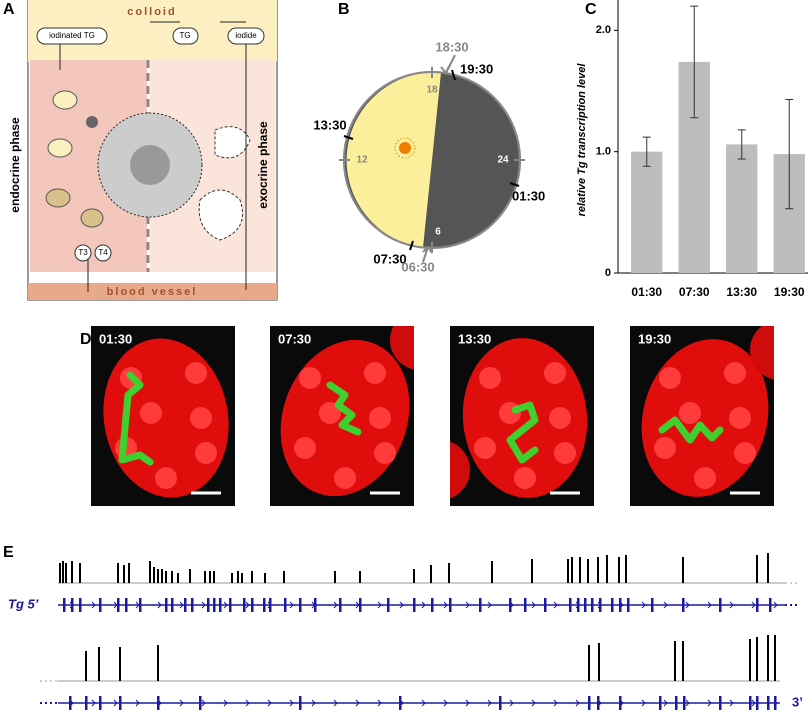 The height and width of the screenshot is (722, 809). I want to click on micrograph: 19:30, so click(702, 416).